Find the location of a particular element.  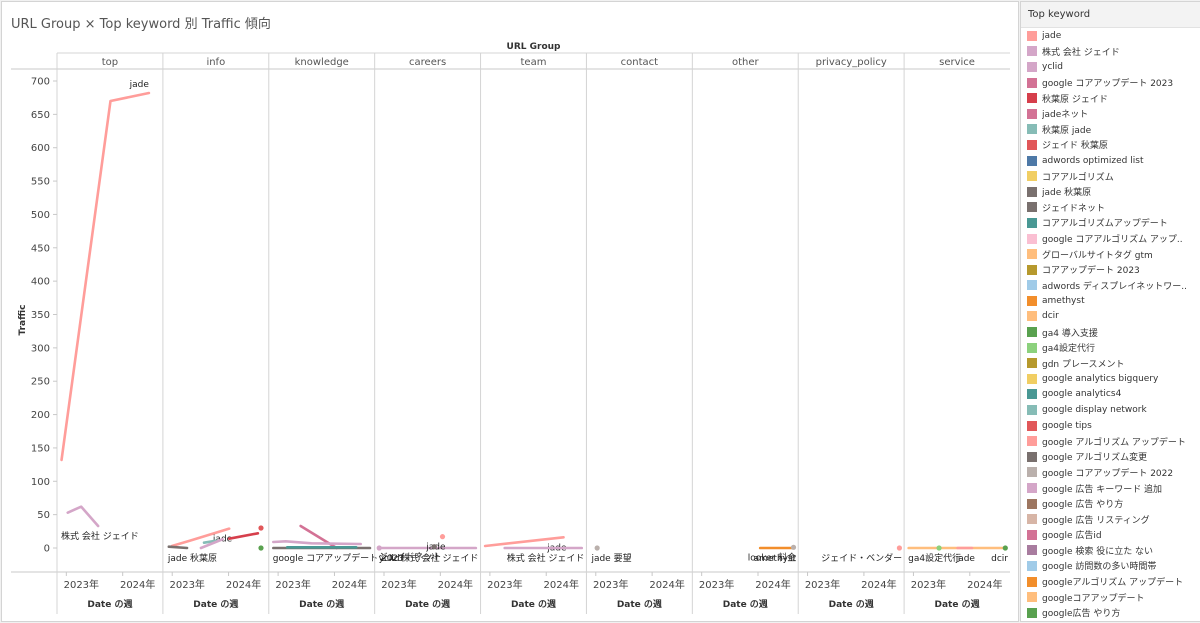

legend-item: google display network is located at coordinates (1110, 410).